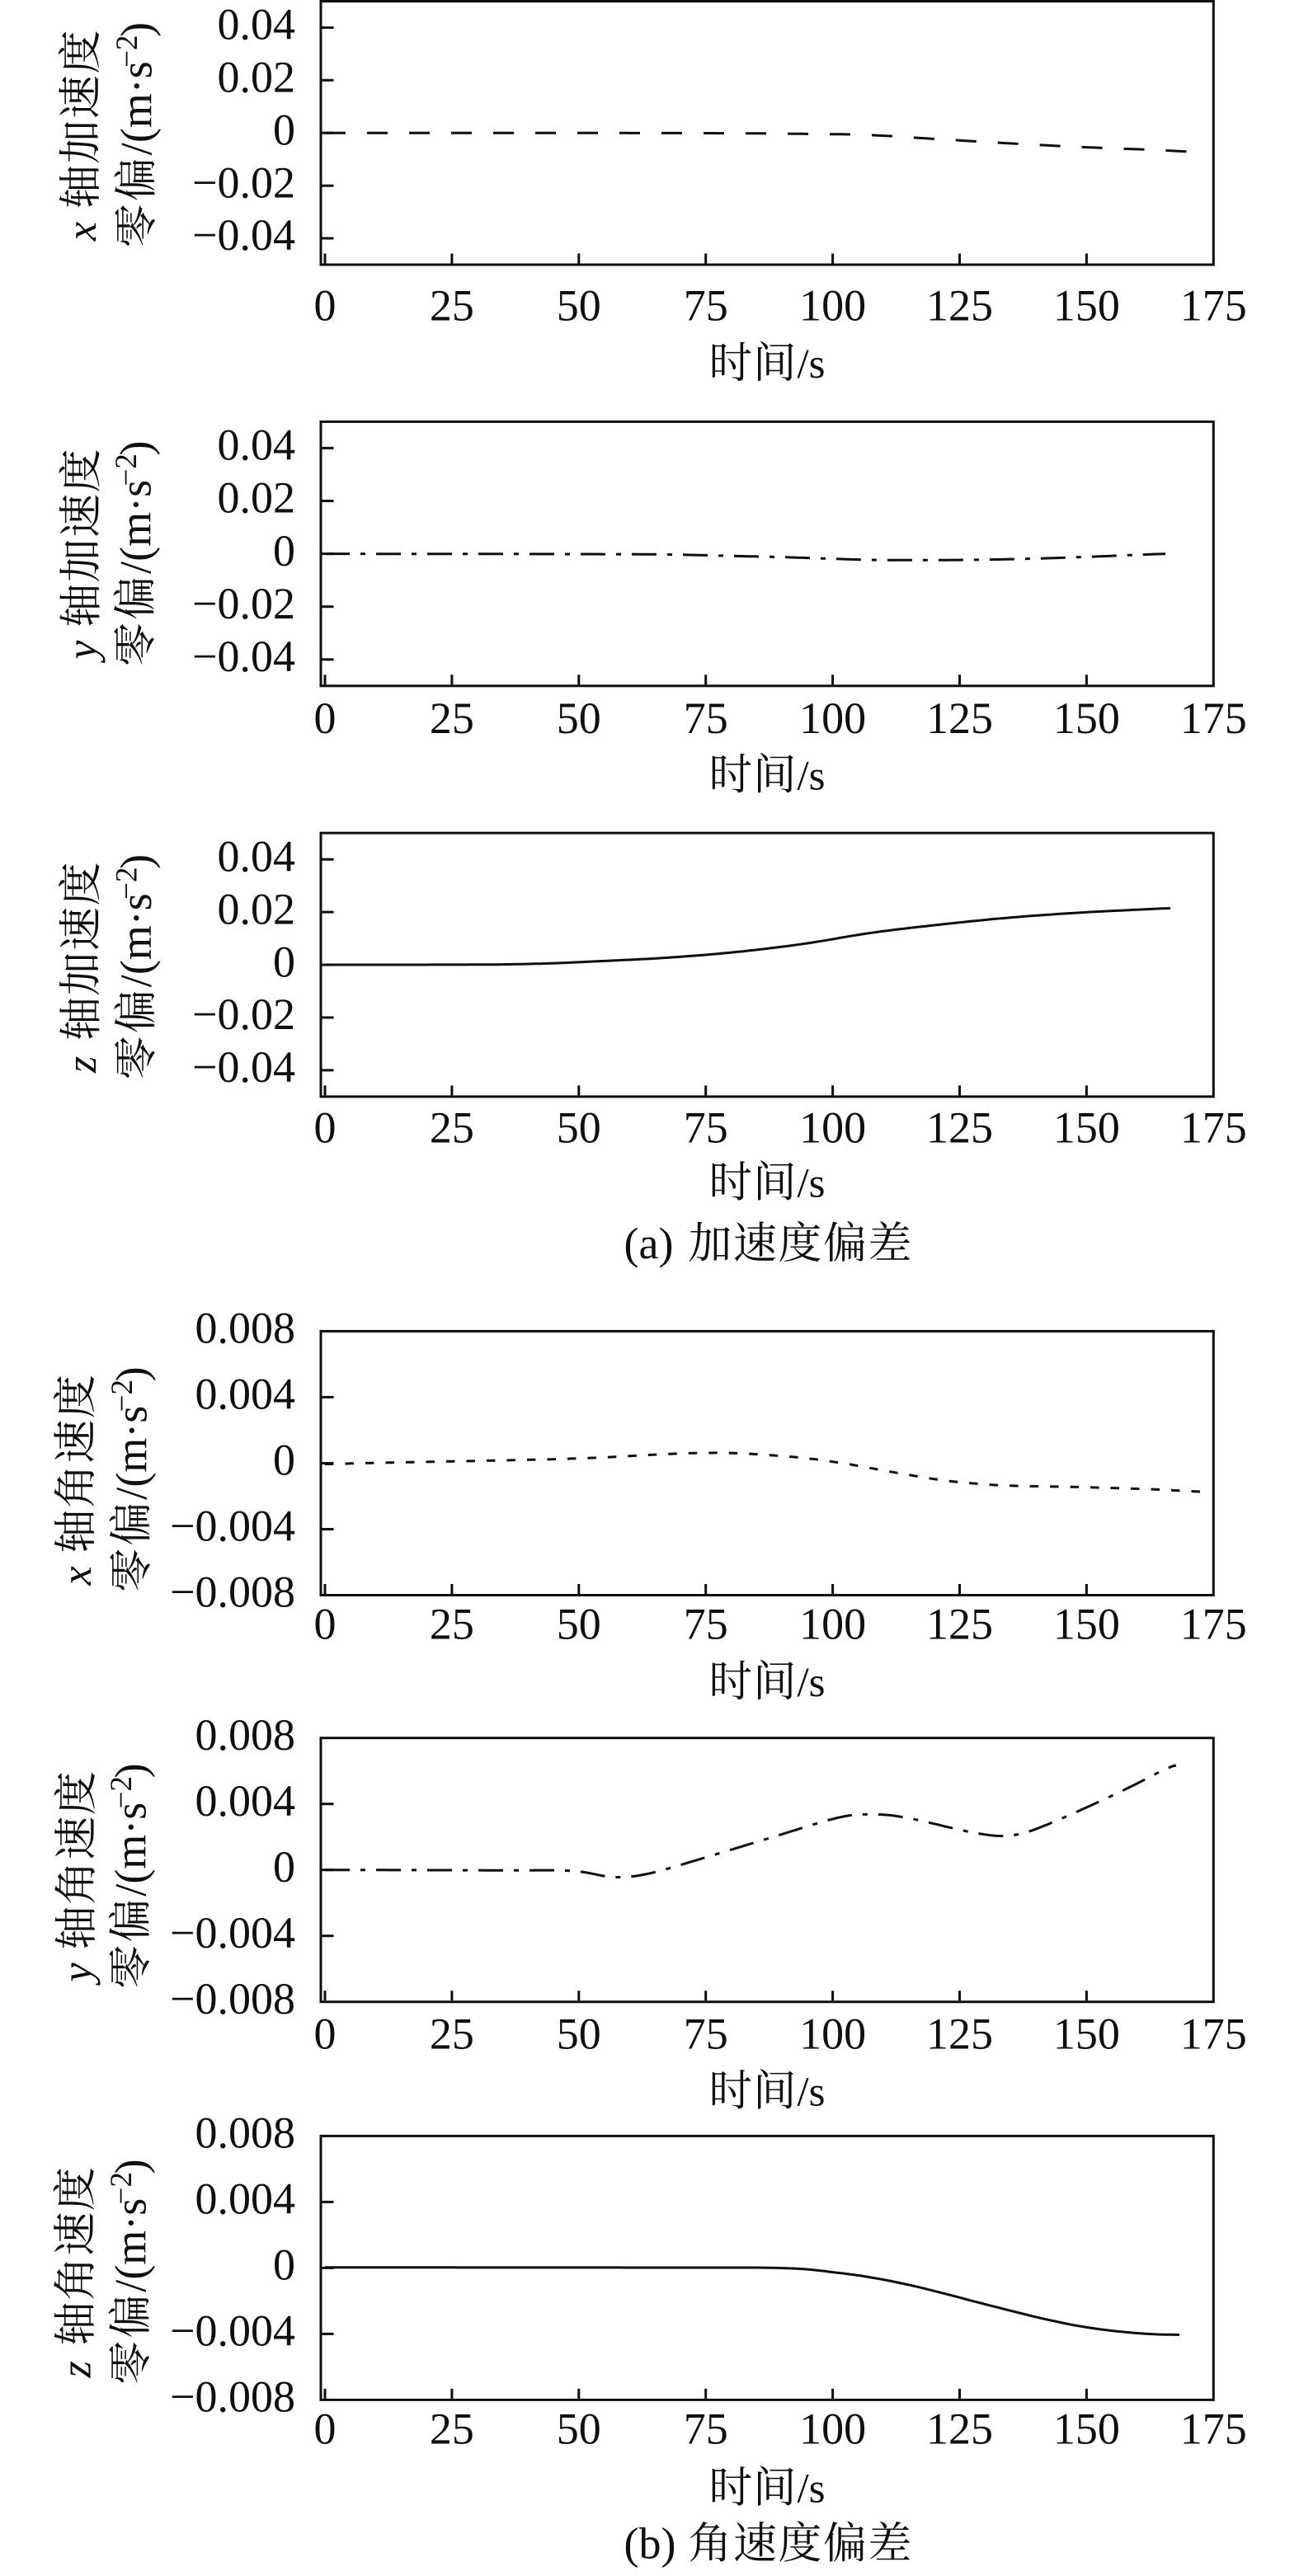 The image size is (1299, 2576). What do you see at coordinates (649, 1243) in the screenshot?
I see `svg-text: (a)` at bounding box center [649, 1243].